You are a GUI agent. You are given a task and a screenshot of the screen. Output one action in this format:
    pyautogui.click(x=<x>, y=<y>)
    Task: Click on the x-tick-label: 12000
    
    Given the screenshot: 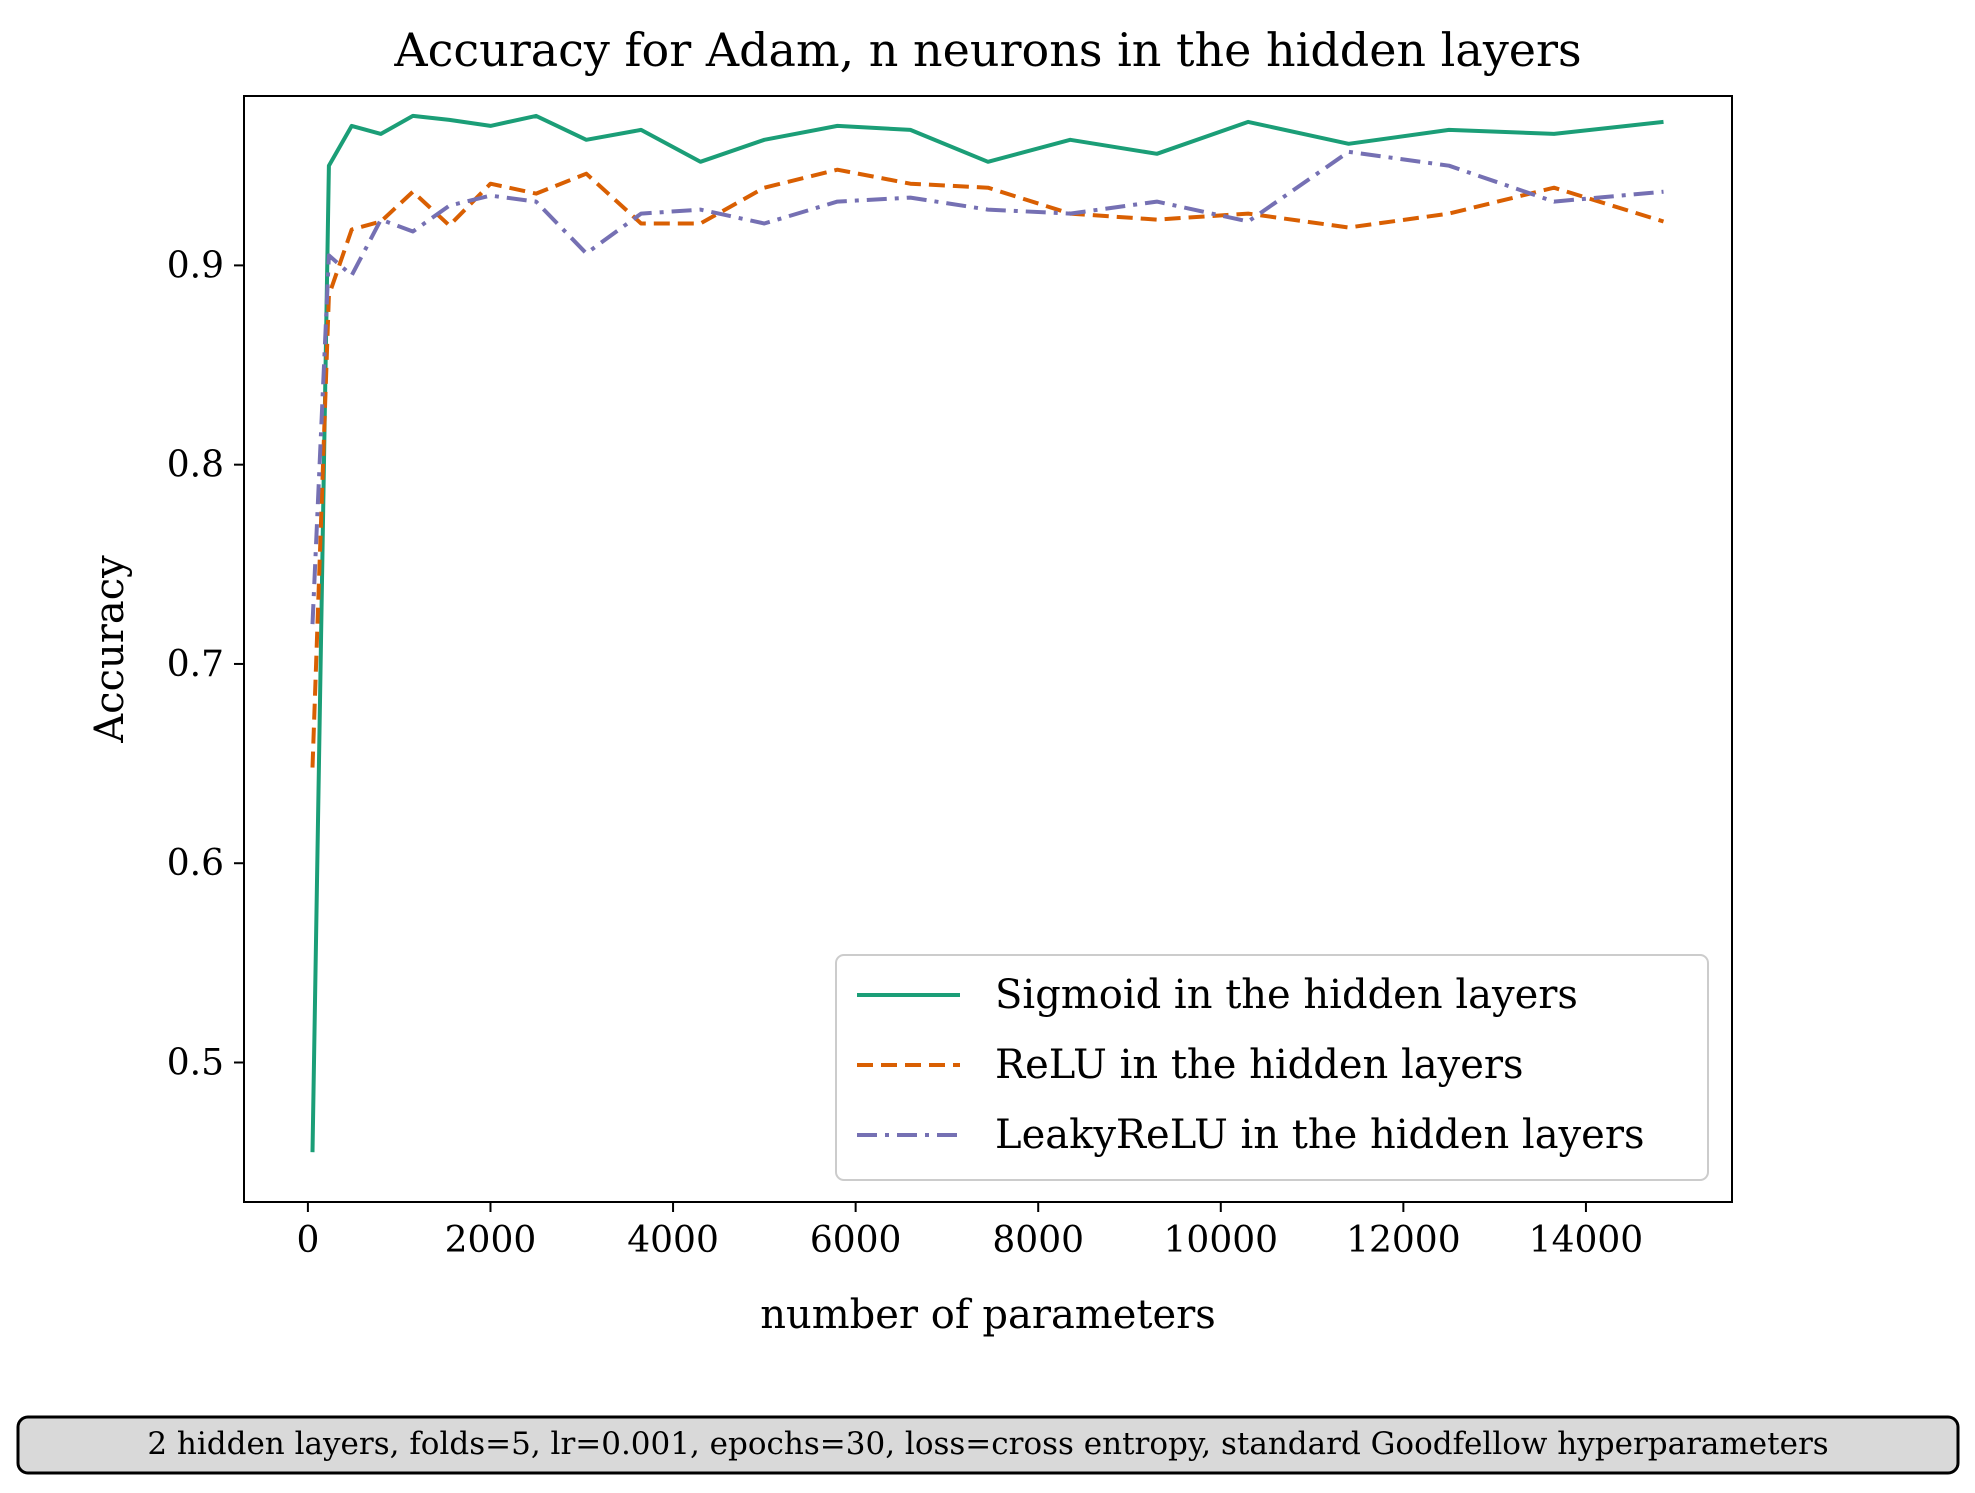 What is the action you would take?
    pyautogui.click(x=1403, y=1240)
    